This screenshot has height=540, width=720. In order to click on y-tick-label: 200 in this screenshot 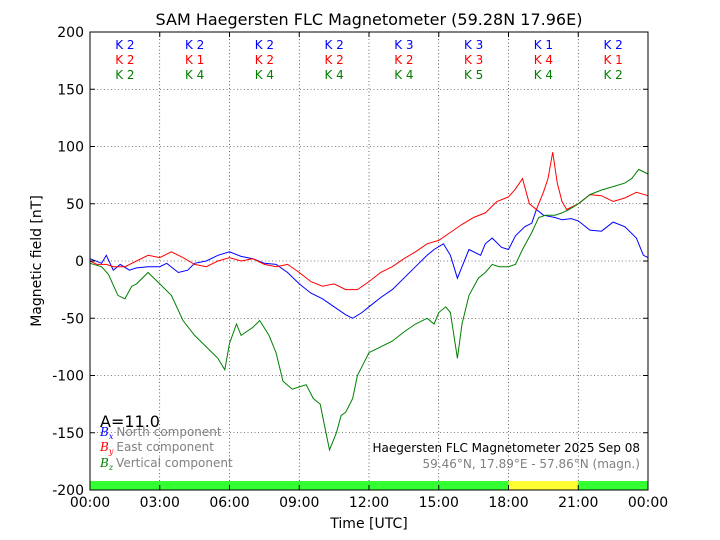, I will do `click(70, 33)`.